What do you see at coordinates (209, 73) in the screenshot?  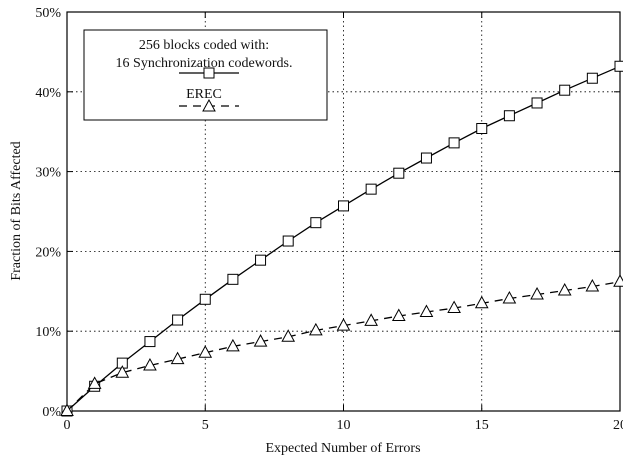 I see `legend-marker-square` at bounding box center [209, 73].